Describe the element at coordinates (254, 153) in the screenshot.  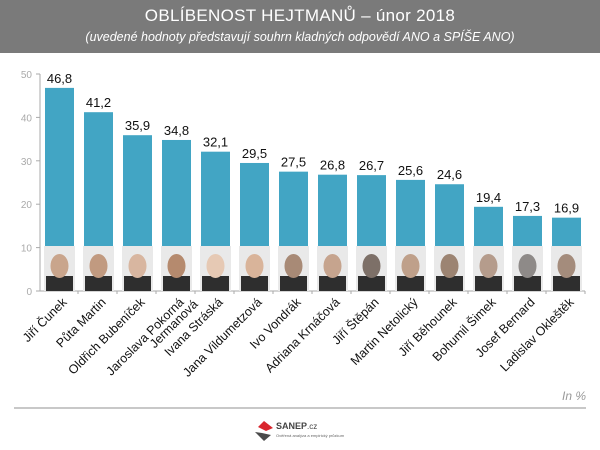
I see `data-label: 29,5` at that location.